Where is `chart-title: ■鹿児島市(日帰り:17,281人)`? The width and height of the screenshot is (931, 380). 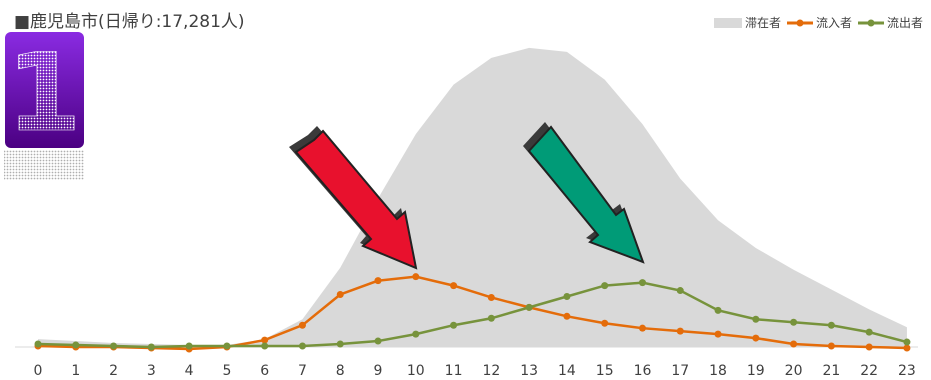
chart-title: ■鹿児島市(日帰り:17,281人) is located at coordinates (129, 22).